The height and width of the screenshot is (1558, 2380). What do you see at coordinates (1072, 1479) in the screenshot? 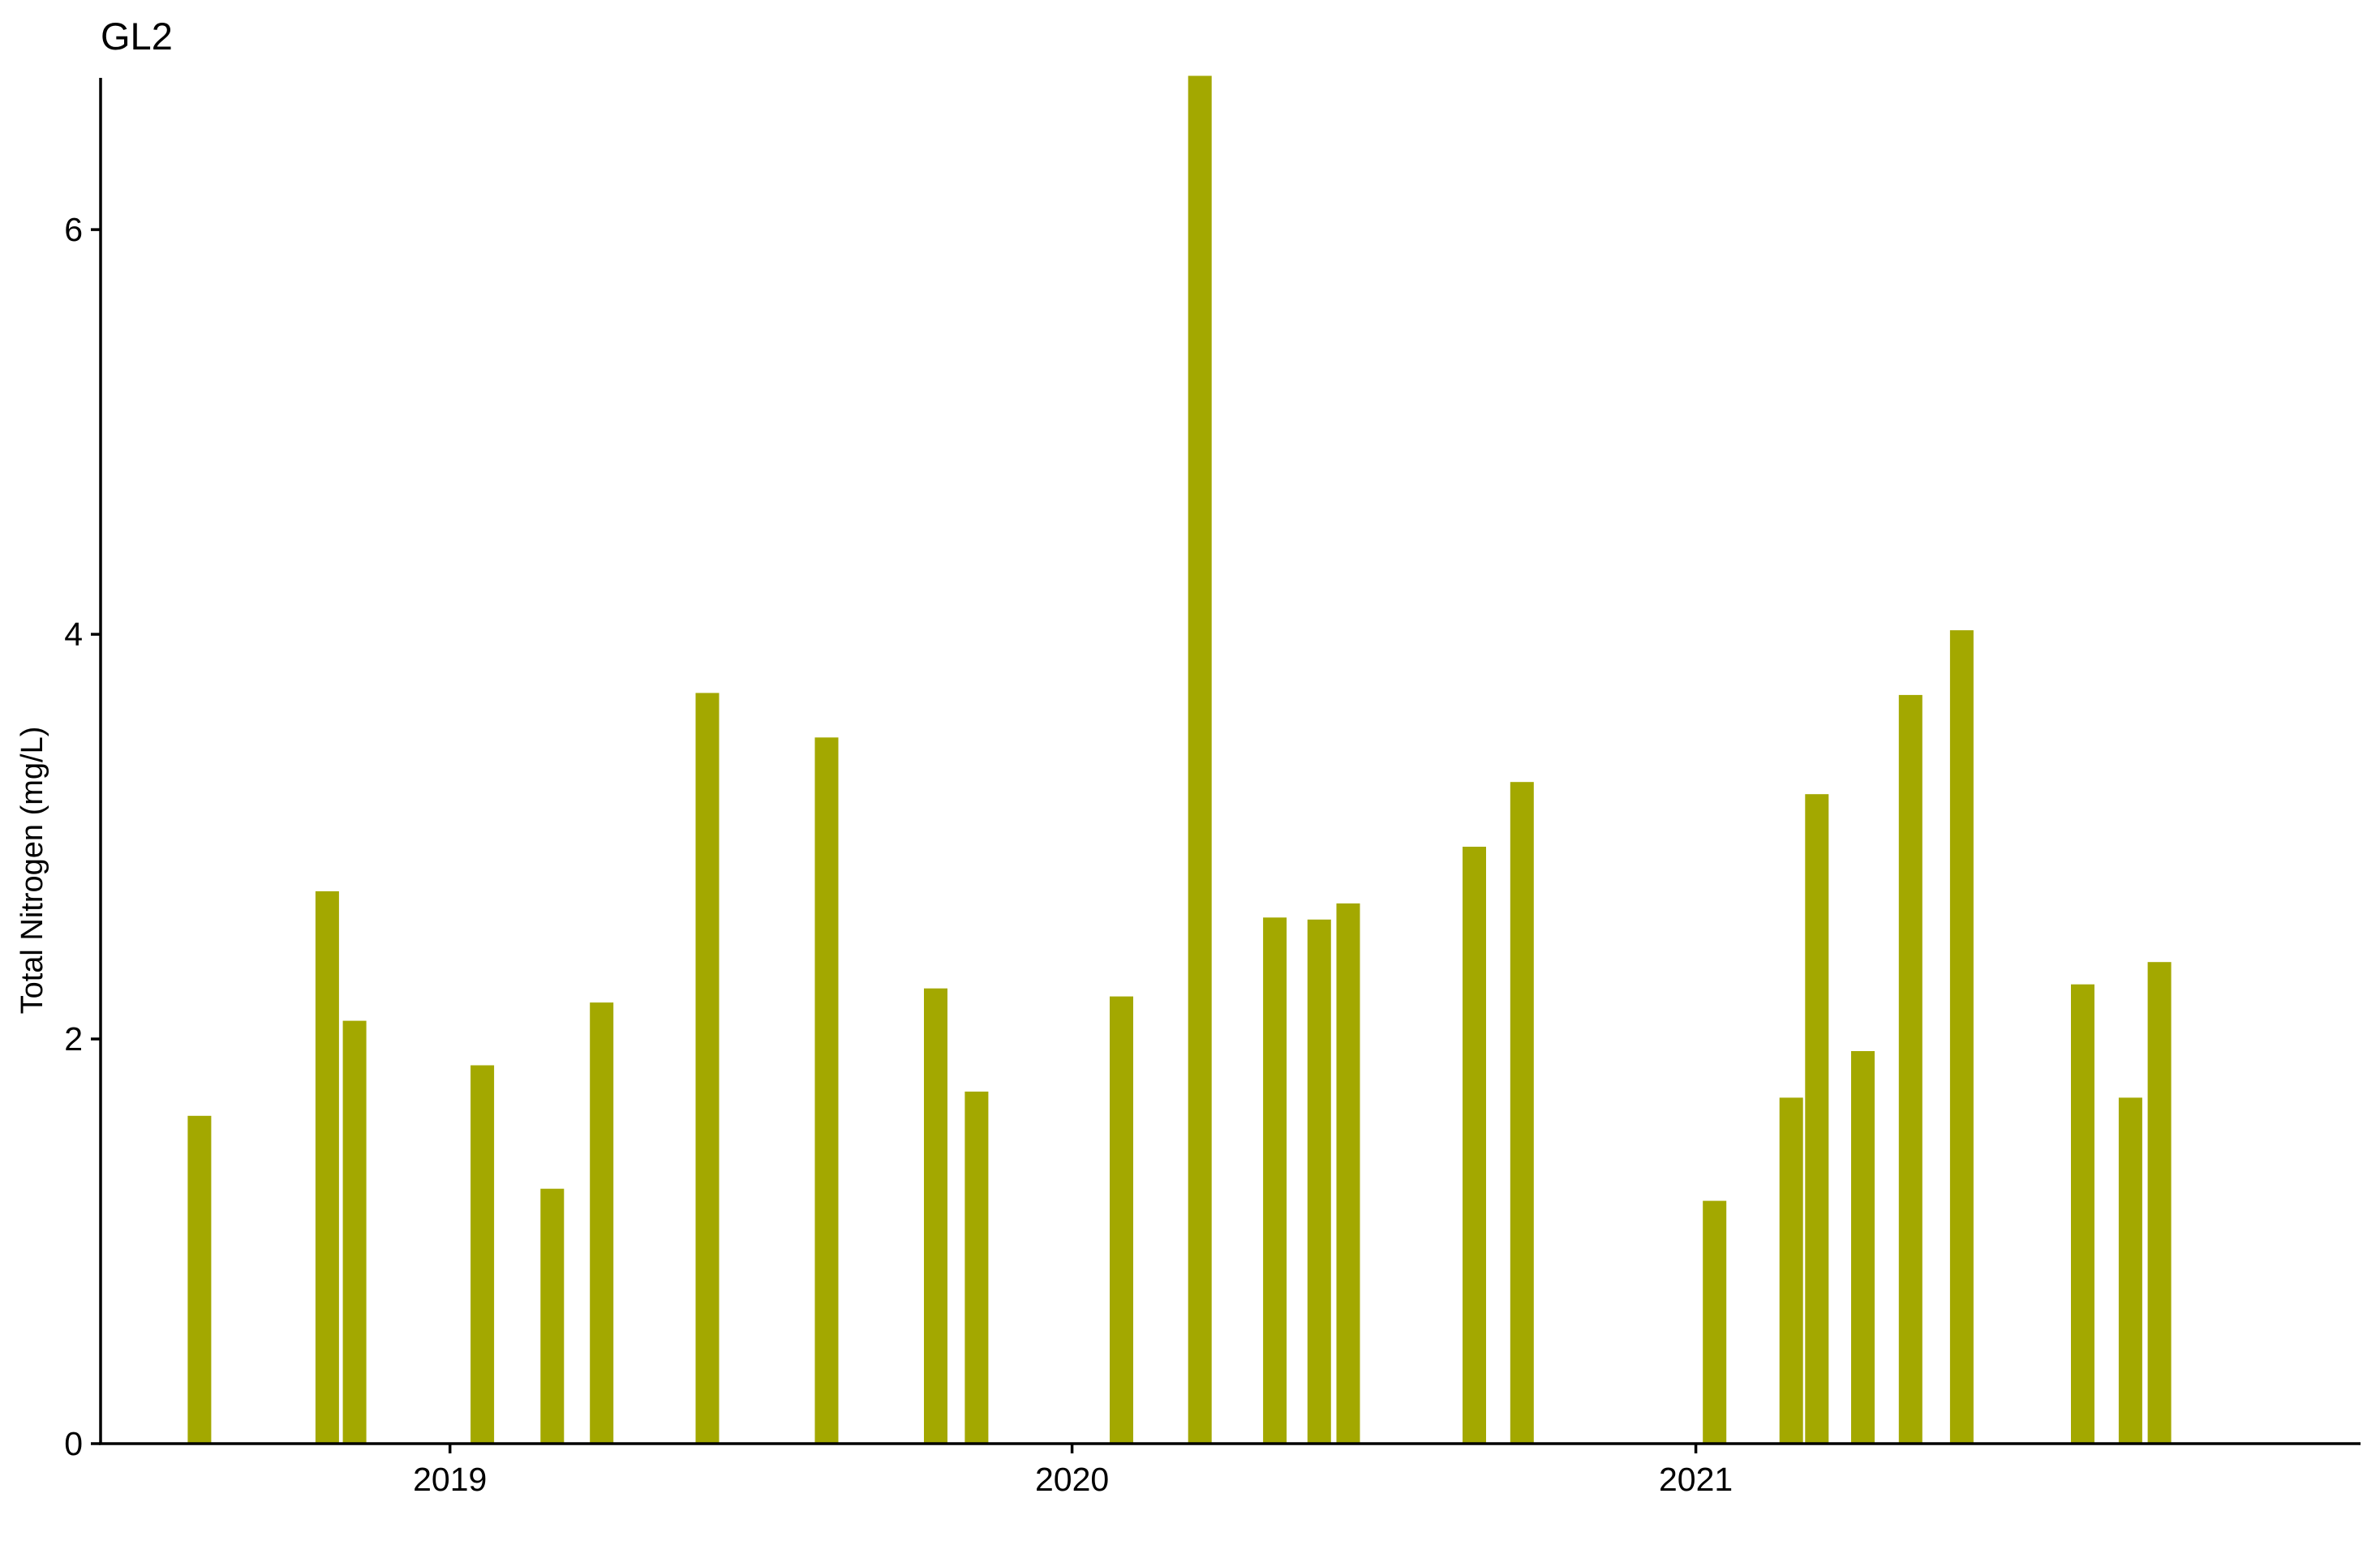
I see `x-tick-label: 2020` at bounding box center [1072, 1479].